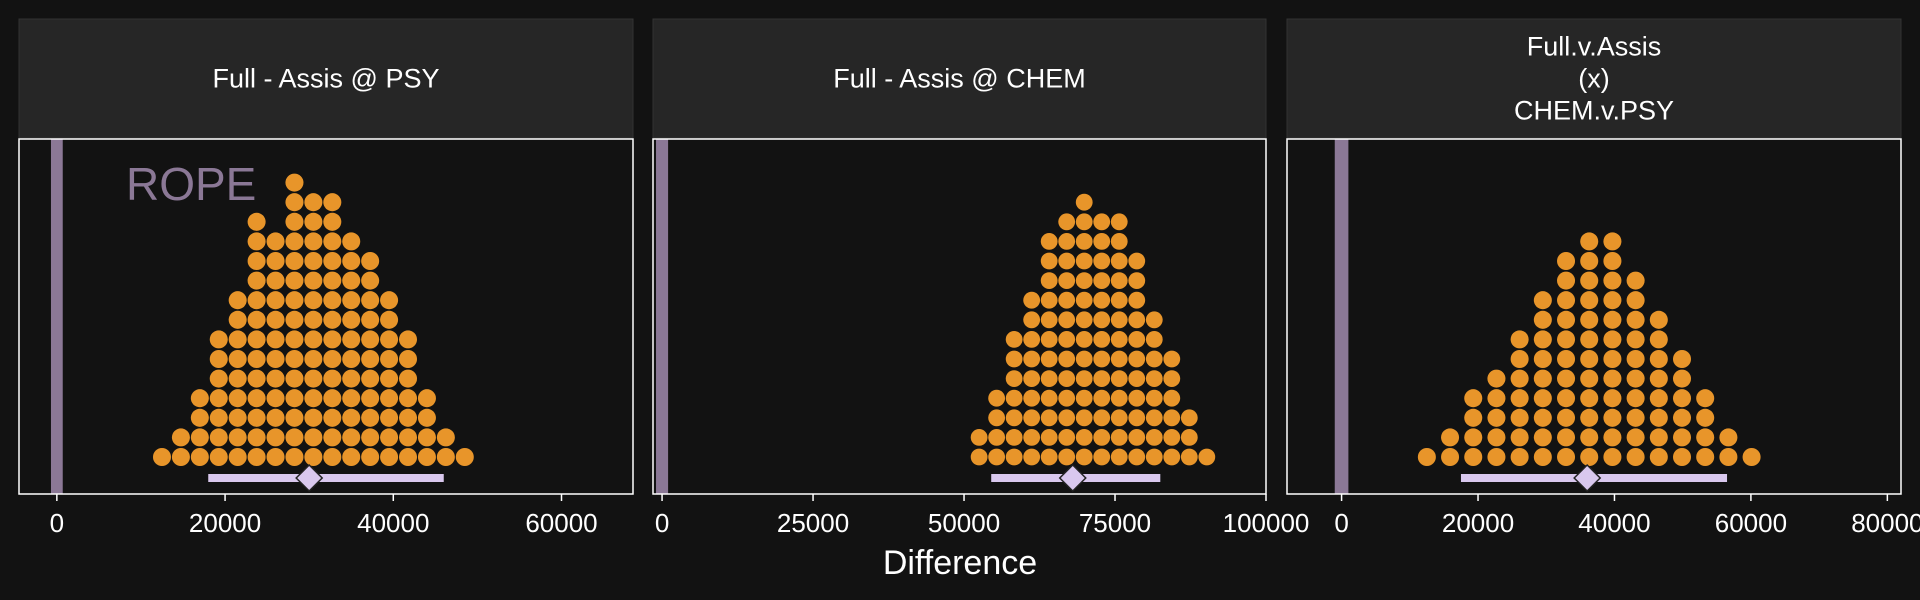 This screenshot has width=1920, height=600. I want to click on x-tick-label: 80000, so click(1885, 523).